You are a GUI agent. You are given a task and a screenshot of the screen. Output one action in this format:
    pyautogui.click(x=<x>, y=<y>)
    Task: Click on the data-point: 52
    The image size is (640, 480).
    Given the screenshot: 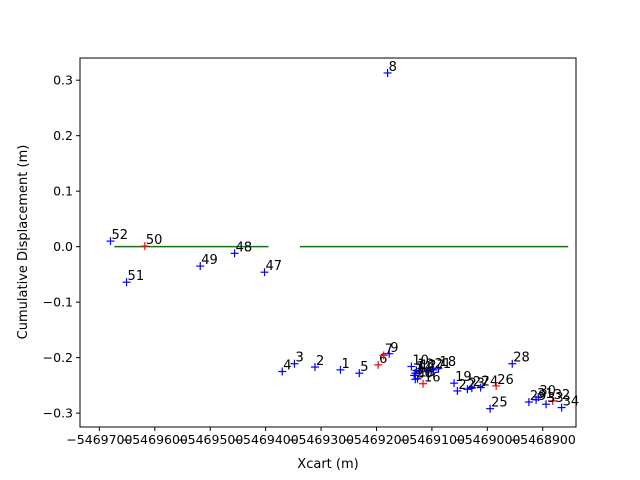 What is the action you would take?
    pyautogui.click(x=117, y=237)
    